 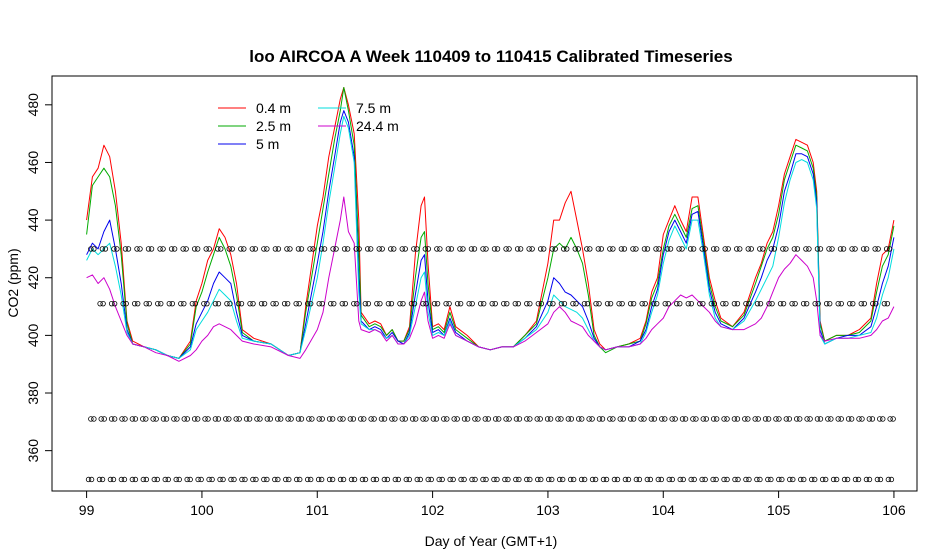 I want to click on y-tick-label: 380, so click(x=33, y=393).